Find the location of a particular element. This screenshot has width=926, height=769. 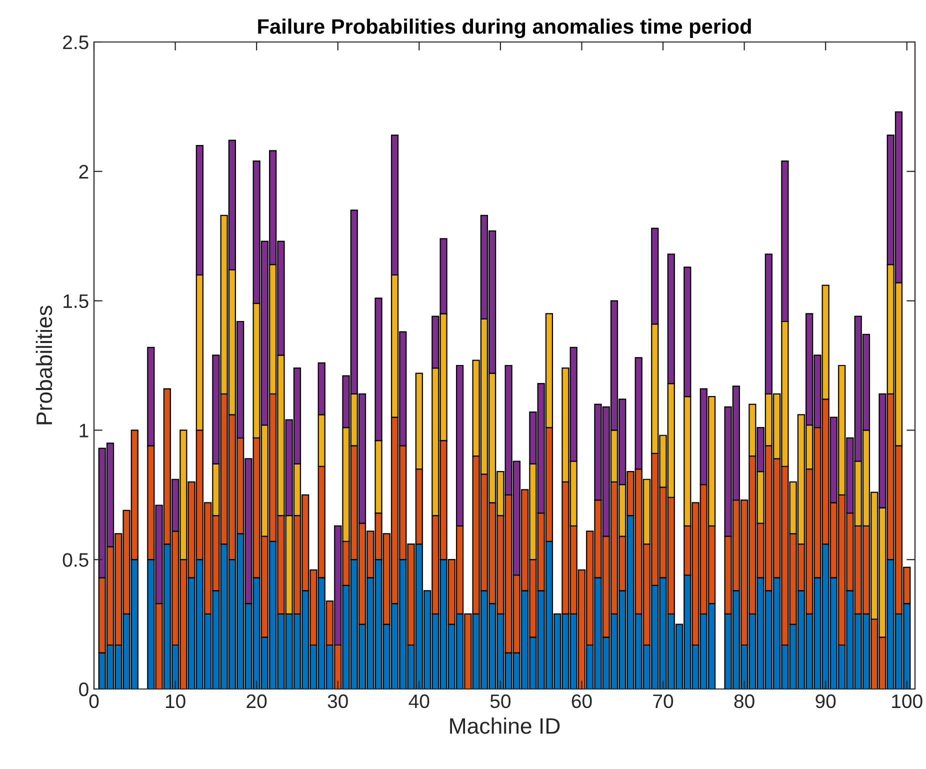

x-tick-label: 90 is located at coordinates (826, 701).